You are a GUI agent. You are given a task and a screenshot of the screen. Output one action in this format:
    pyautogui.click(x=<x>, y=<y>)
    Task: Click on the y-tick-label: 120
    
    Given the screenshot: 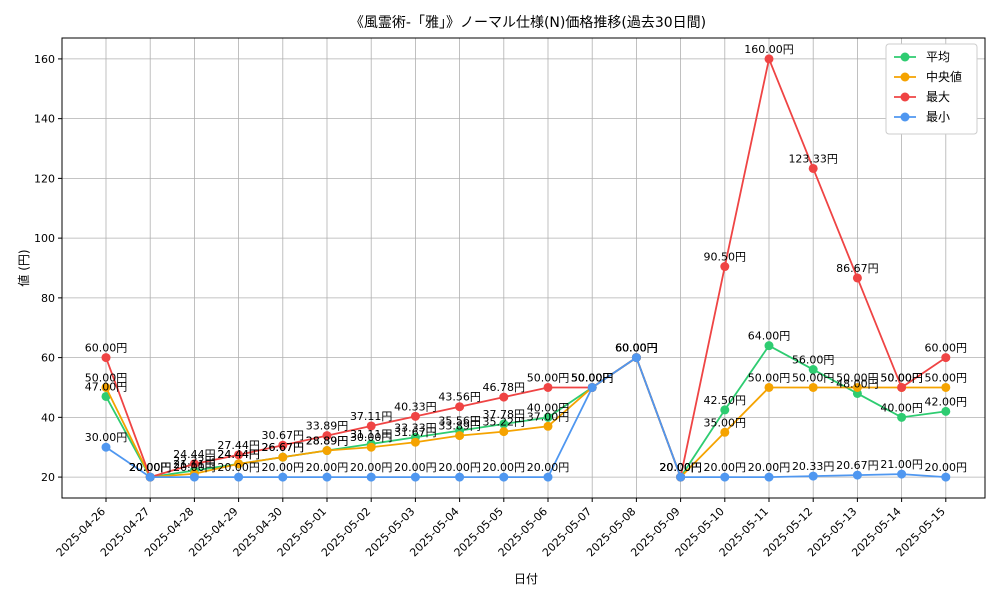 What is the action you would take?
    pyautogui.click(x=44, y=178)
    